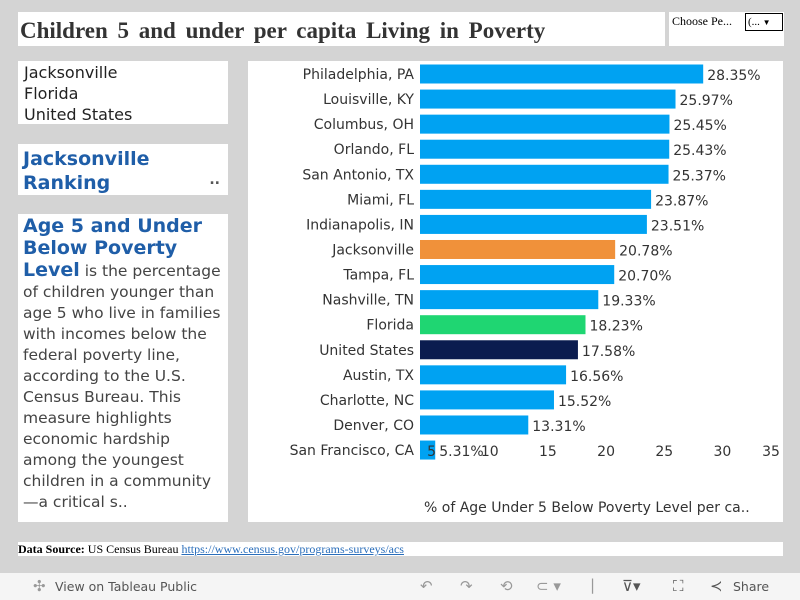 This screenshot has height=600, width=800. I want to click on category-label: Nashville, TN, so click(368, 301).